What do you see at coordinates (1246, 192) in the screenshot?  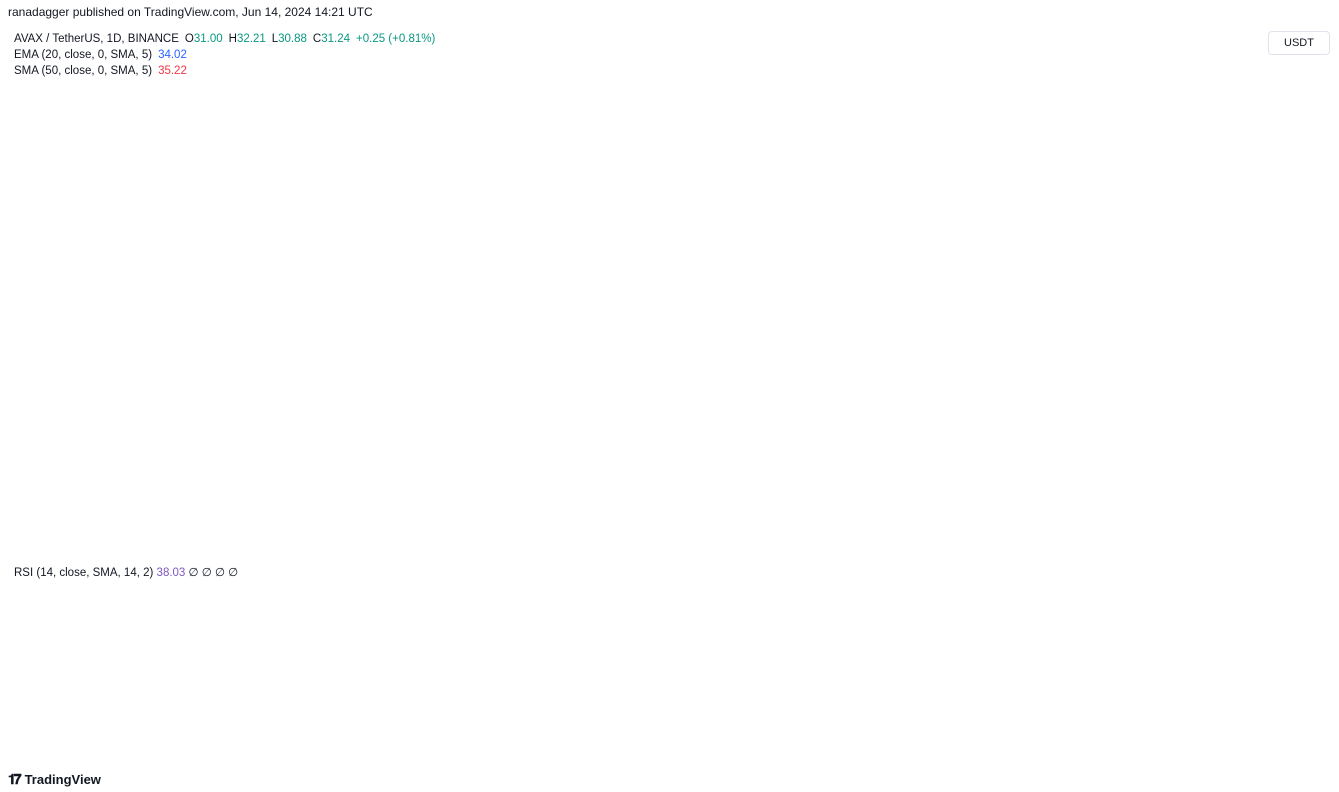 I see `badge-name: EMA` at bounding box center [1246, 192].